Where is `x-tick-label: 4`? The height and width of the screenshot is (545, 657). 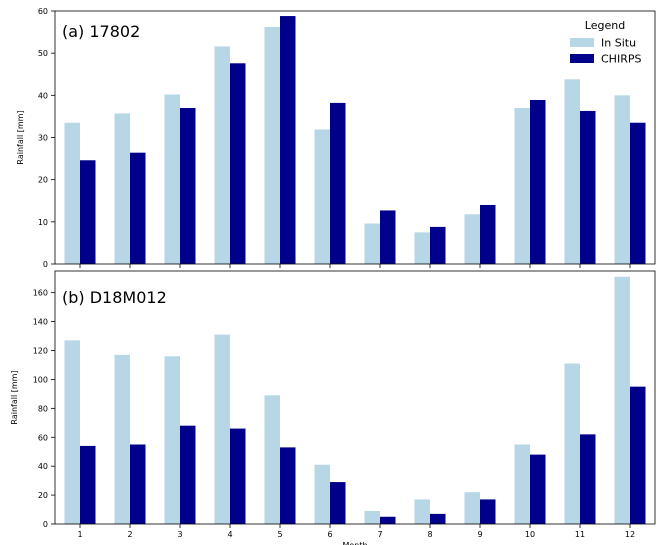
x-tick-label: 4 is located at coordinates (229, 534).